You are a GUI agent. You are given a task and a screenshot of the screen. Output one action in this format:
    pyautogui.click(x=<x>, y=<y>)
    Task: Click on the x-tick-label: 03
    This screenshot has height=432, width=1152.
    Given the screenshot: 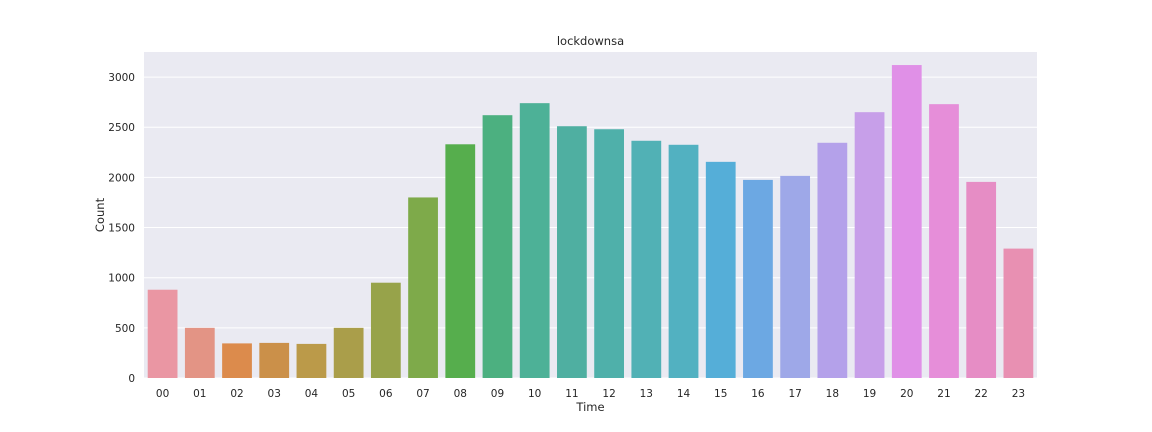 What is the action you would take?
    pyautogui.click(x=274, y=394)
    